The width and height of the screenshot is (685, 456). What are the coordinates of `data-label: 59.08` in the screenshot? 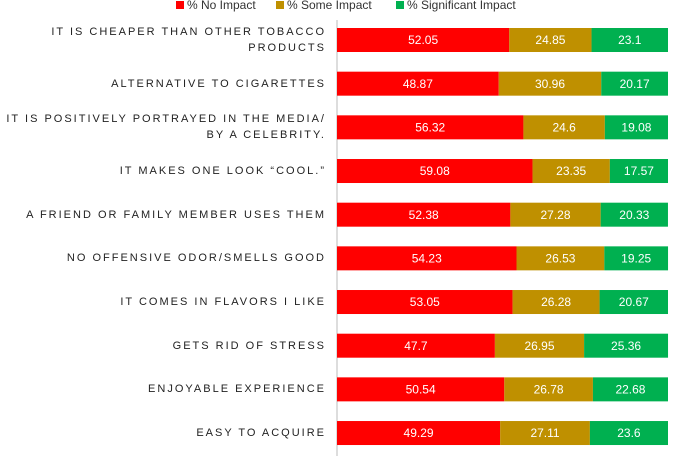 It's located at (435, 171).